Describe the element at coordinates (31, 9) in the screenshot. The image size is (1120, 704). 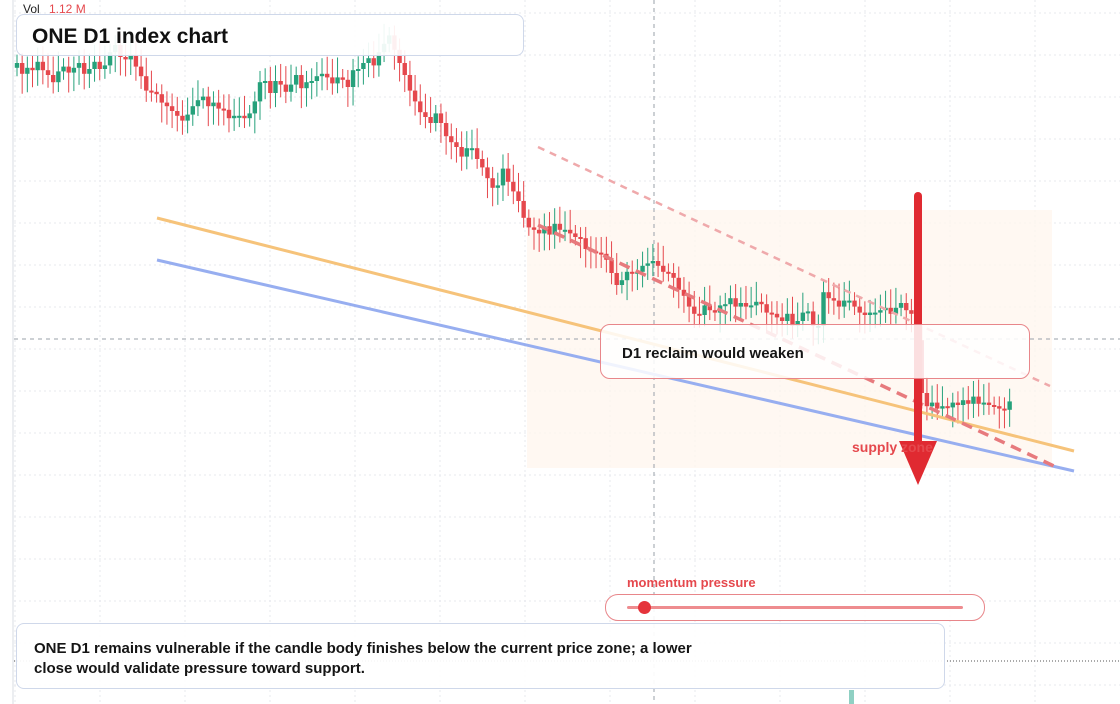
I see `volume-label: Vol` at that location.